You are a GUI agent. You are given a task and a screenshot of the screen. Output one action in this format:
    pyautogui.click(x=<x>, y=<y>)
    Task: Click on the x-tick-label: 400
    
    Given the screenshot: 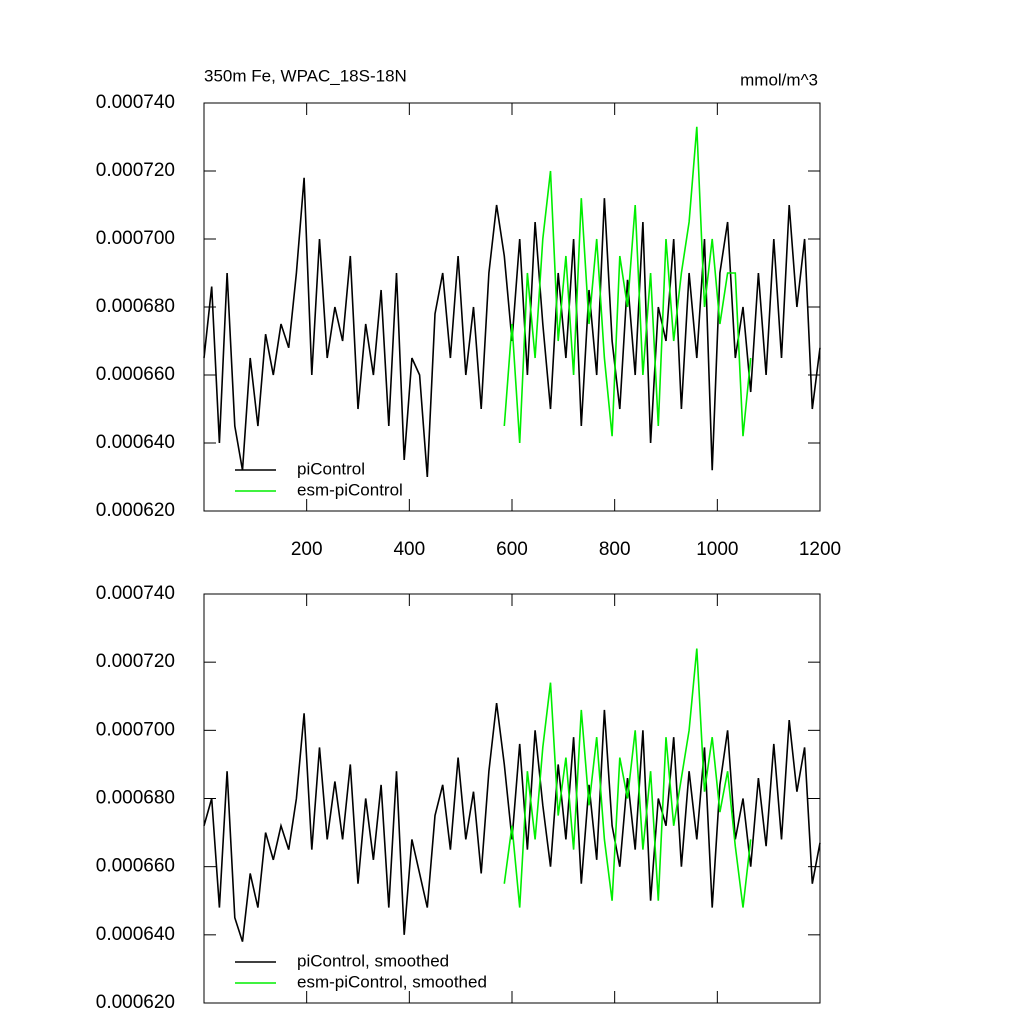 What is the action you would take?
    pyautogui.click(x=409, y=549)
    